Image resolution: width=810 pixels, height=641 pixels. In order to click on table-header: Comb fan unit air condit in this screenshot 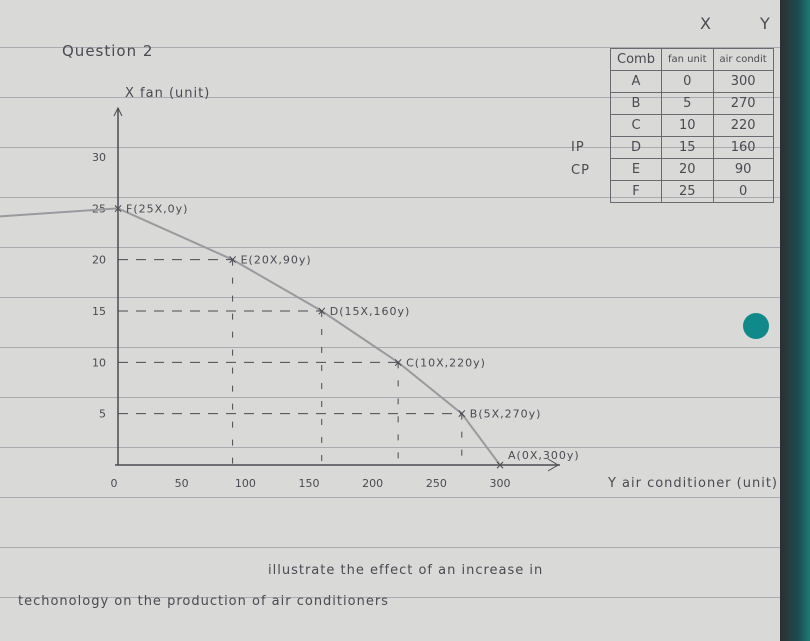, I will do `click(692, 59)`.